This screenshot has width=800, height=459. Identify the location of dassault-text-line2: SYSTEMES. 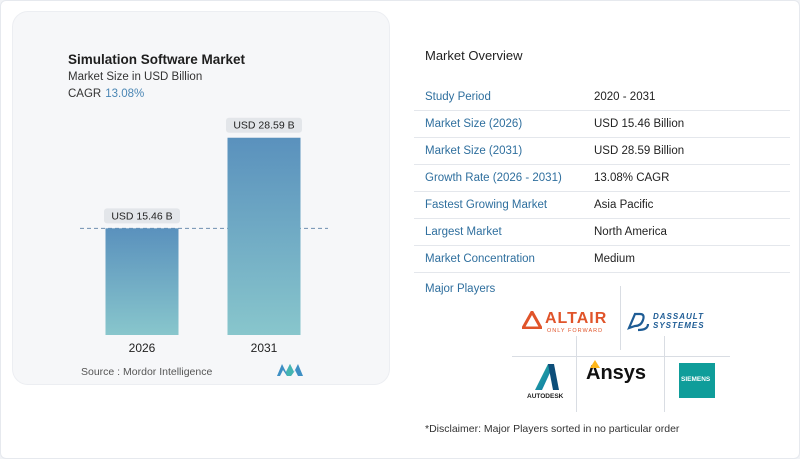
(679, 325).